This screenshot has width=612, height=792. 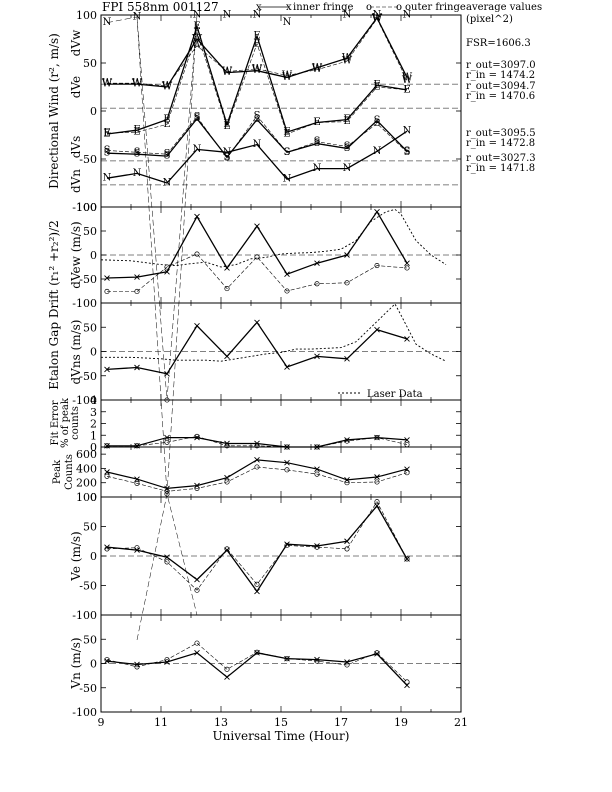 I want to click on ve-inner-line, so click(x=257, y=548).